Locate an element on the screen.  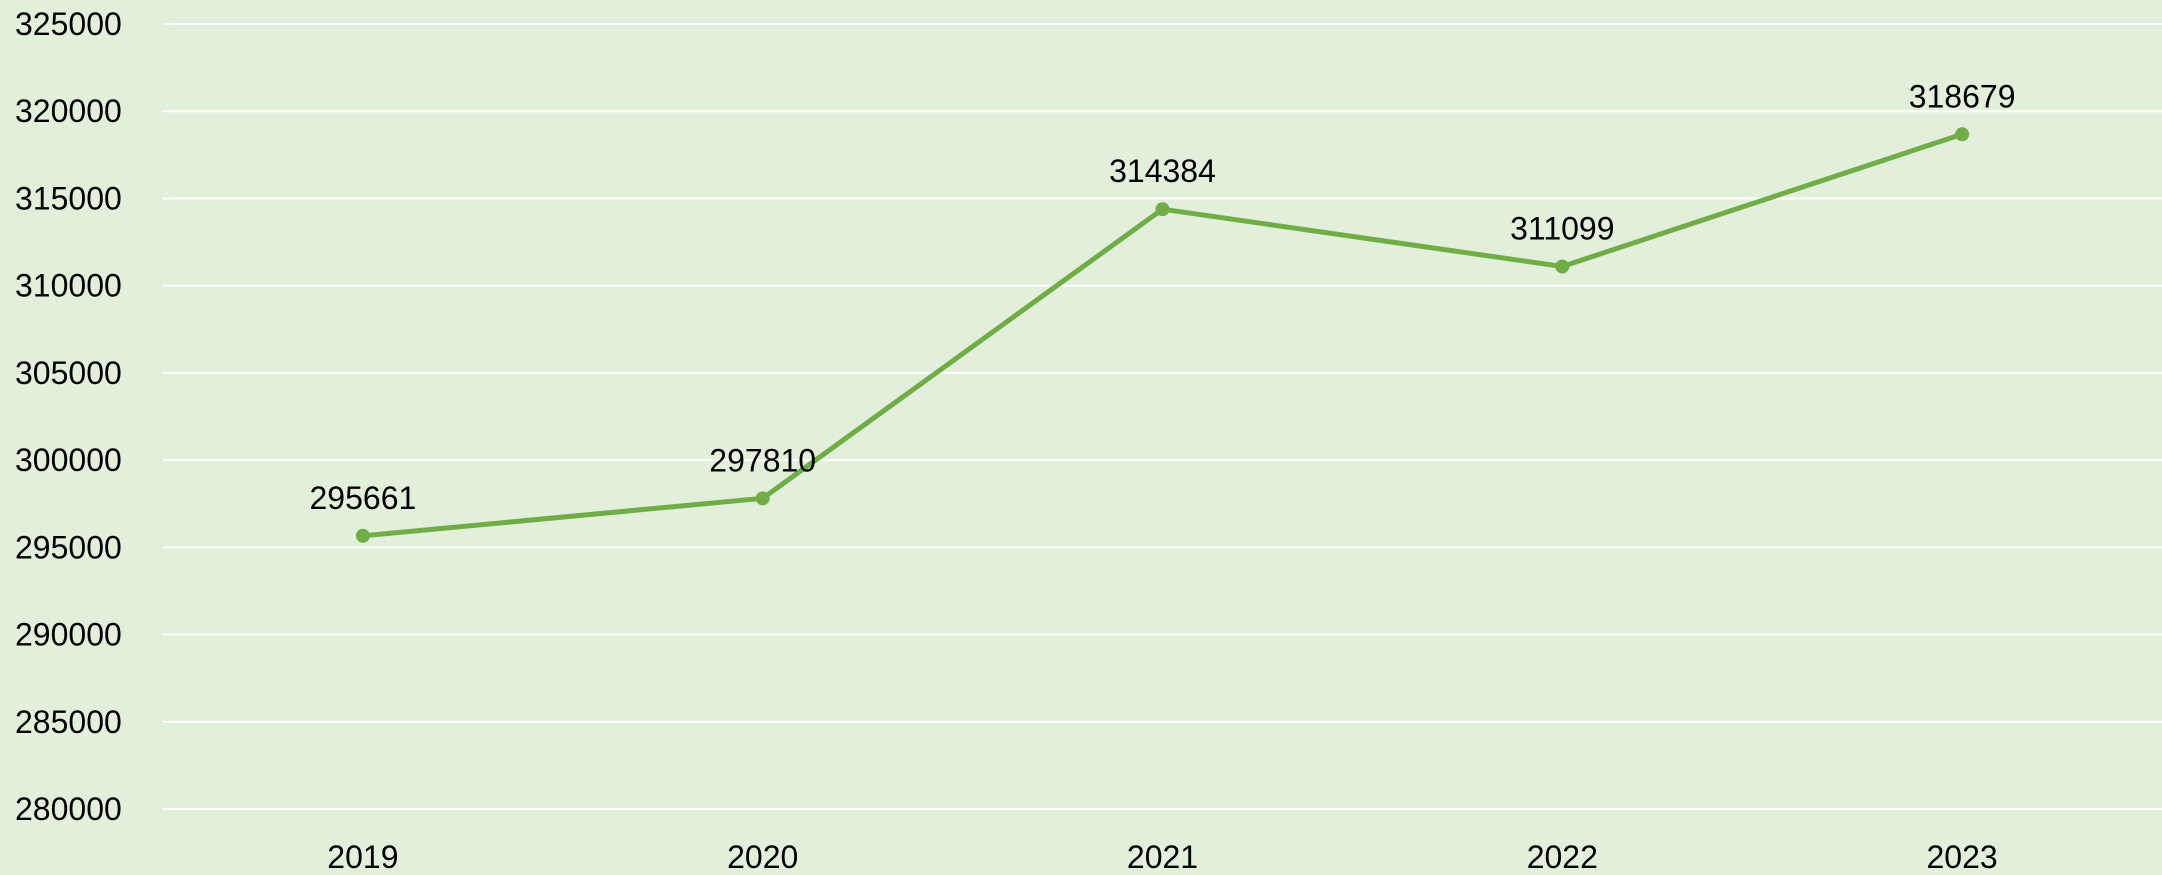
y-tick-label: 280000 is located at coordinates (68, 809).